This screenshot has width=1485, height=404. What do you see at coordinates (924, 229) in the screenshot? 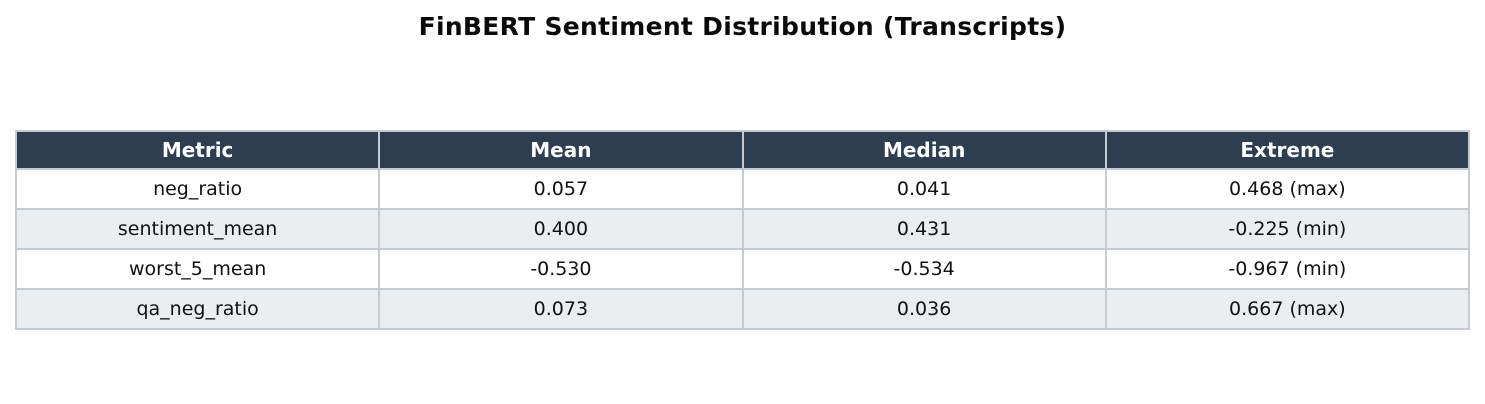
I see `table-cell: 0.431` at bounding box center [924, 229].